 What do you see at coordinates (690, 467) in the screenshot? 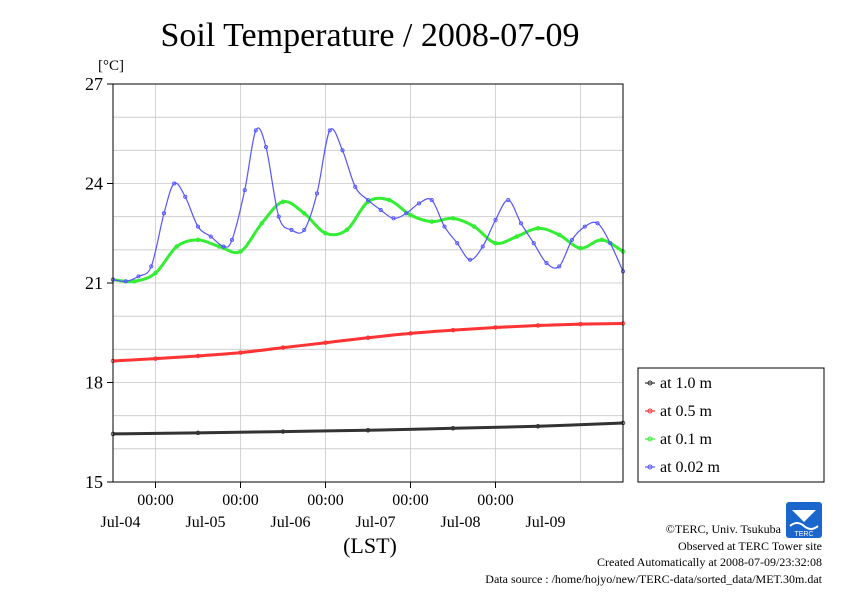
I see `legend-label: at 0.02 m` at bounding box center [690, 467].